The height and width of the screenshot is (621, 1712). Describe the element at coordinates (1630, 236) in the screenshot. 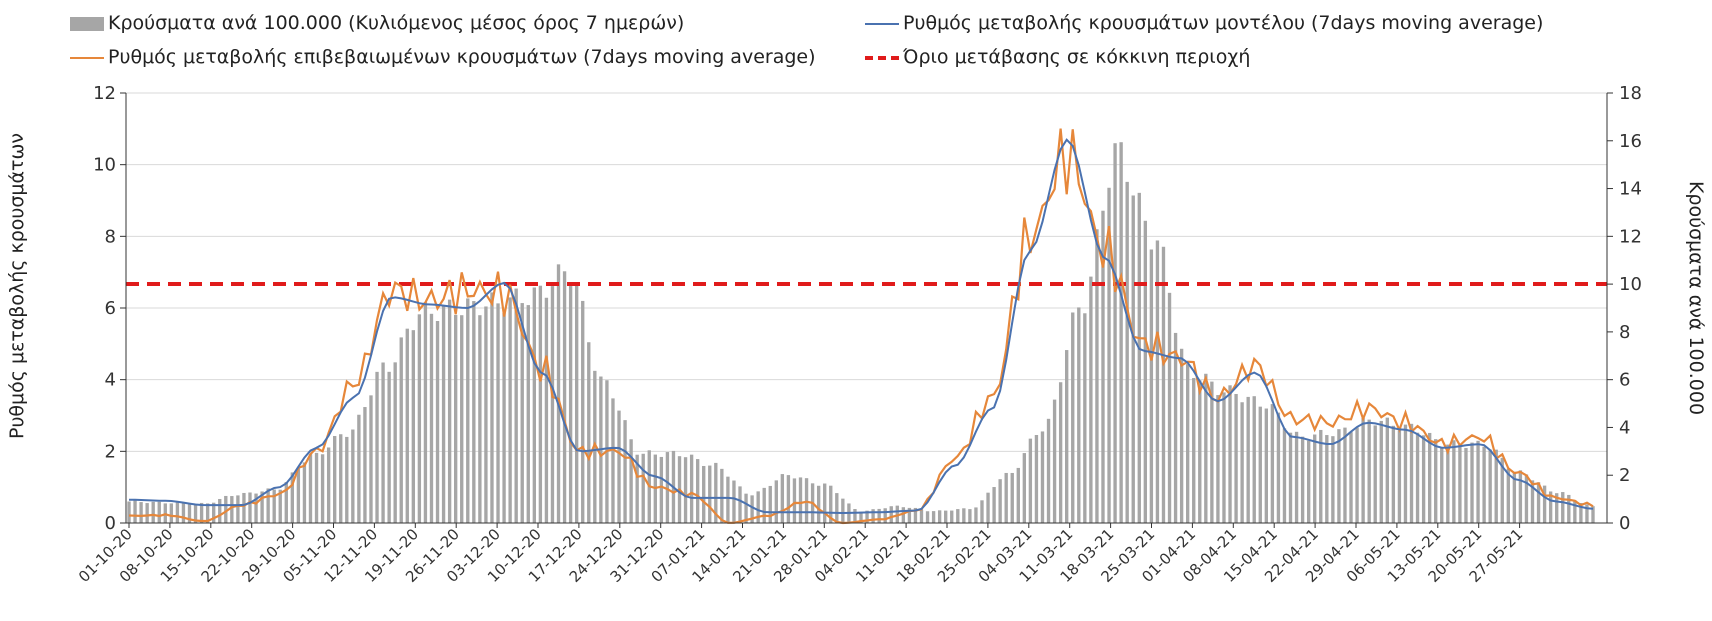

I see `y-right-tick-label: 12` at that location.